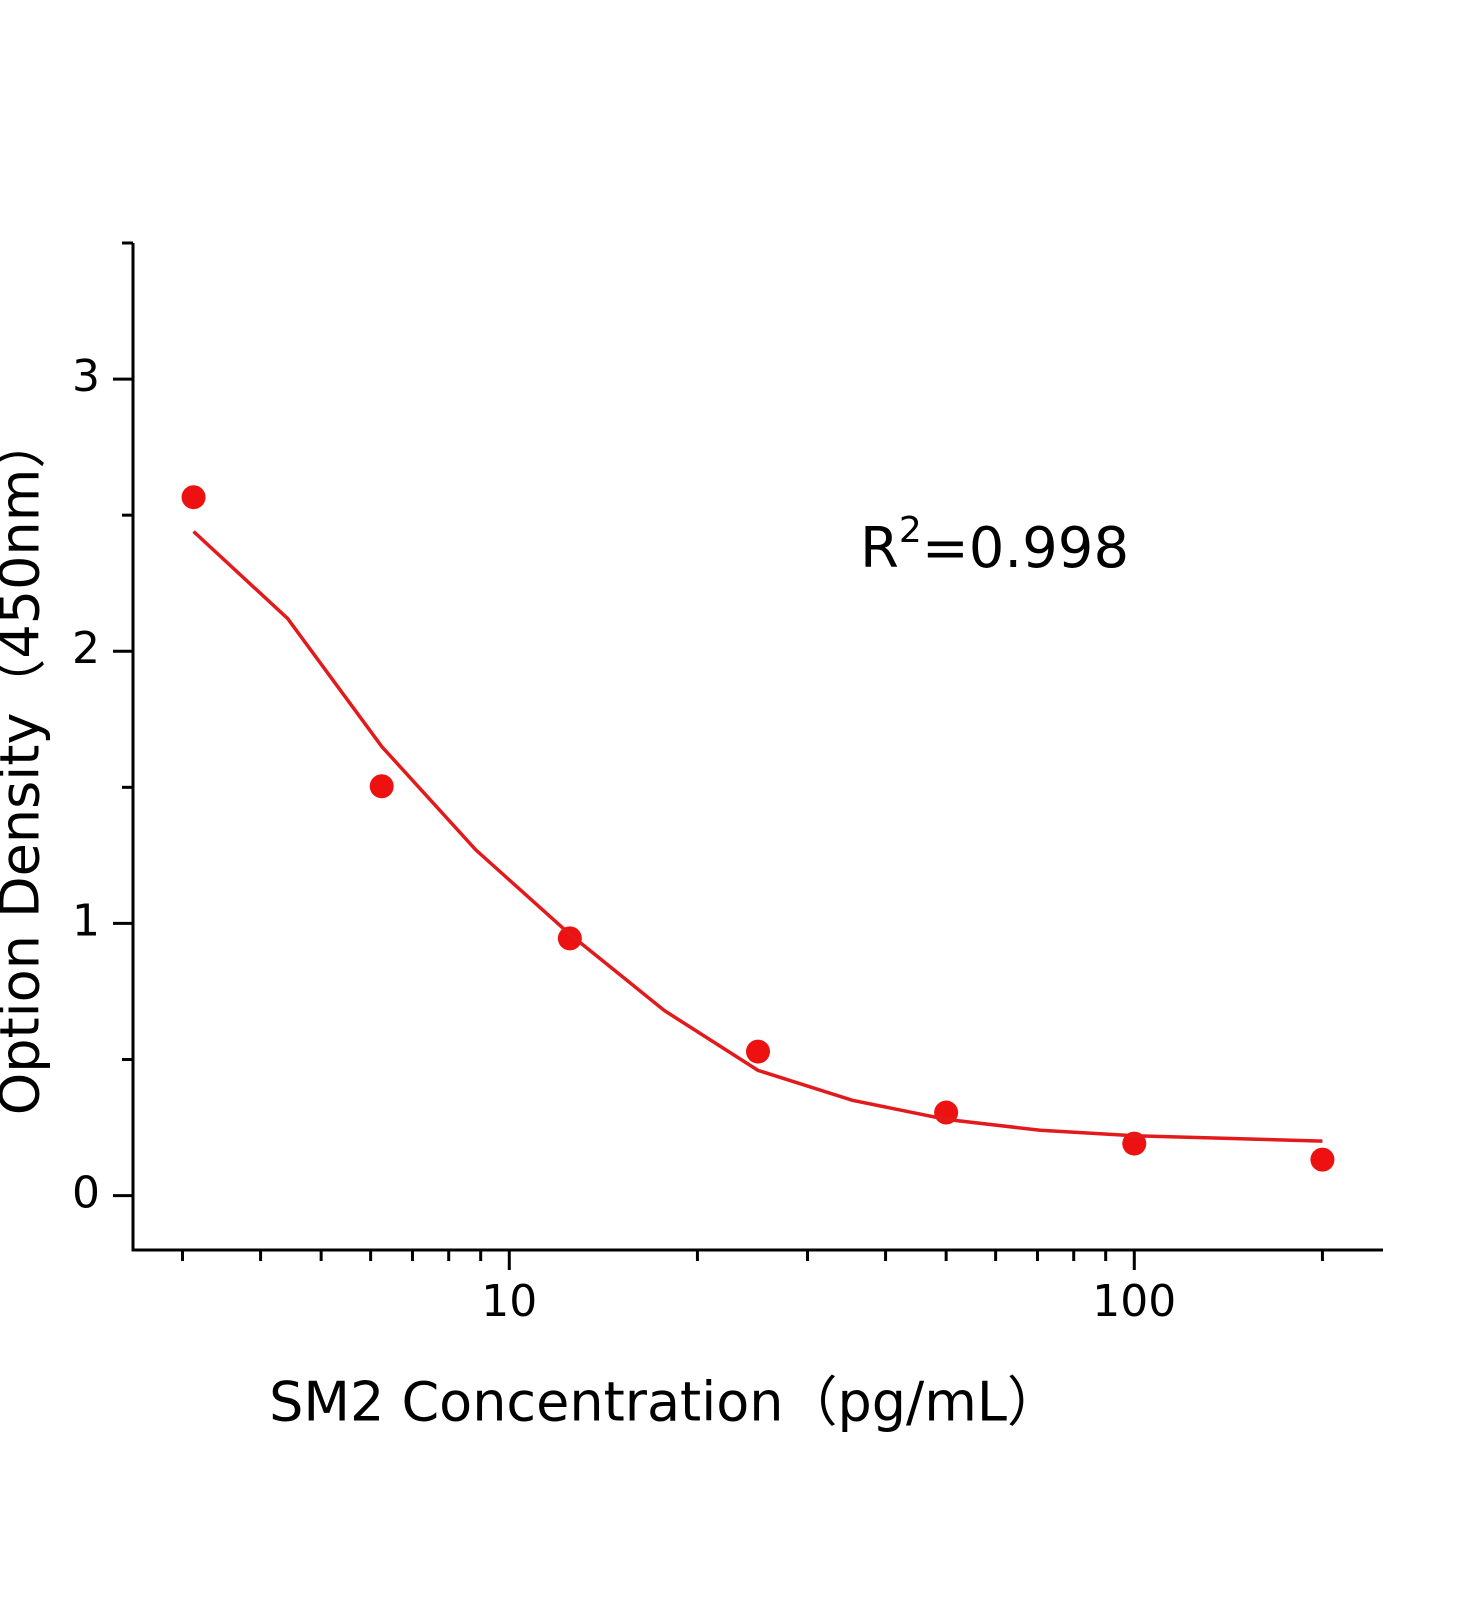 This screenshot has height=1600, width=1472. Describe the element at coordinates (86, 1193) in the screenshot. I see `y-tick-label: 0` at that location.